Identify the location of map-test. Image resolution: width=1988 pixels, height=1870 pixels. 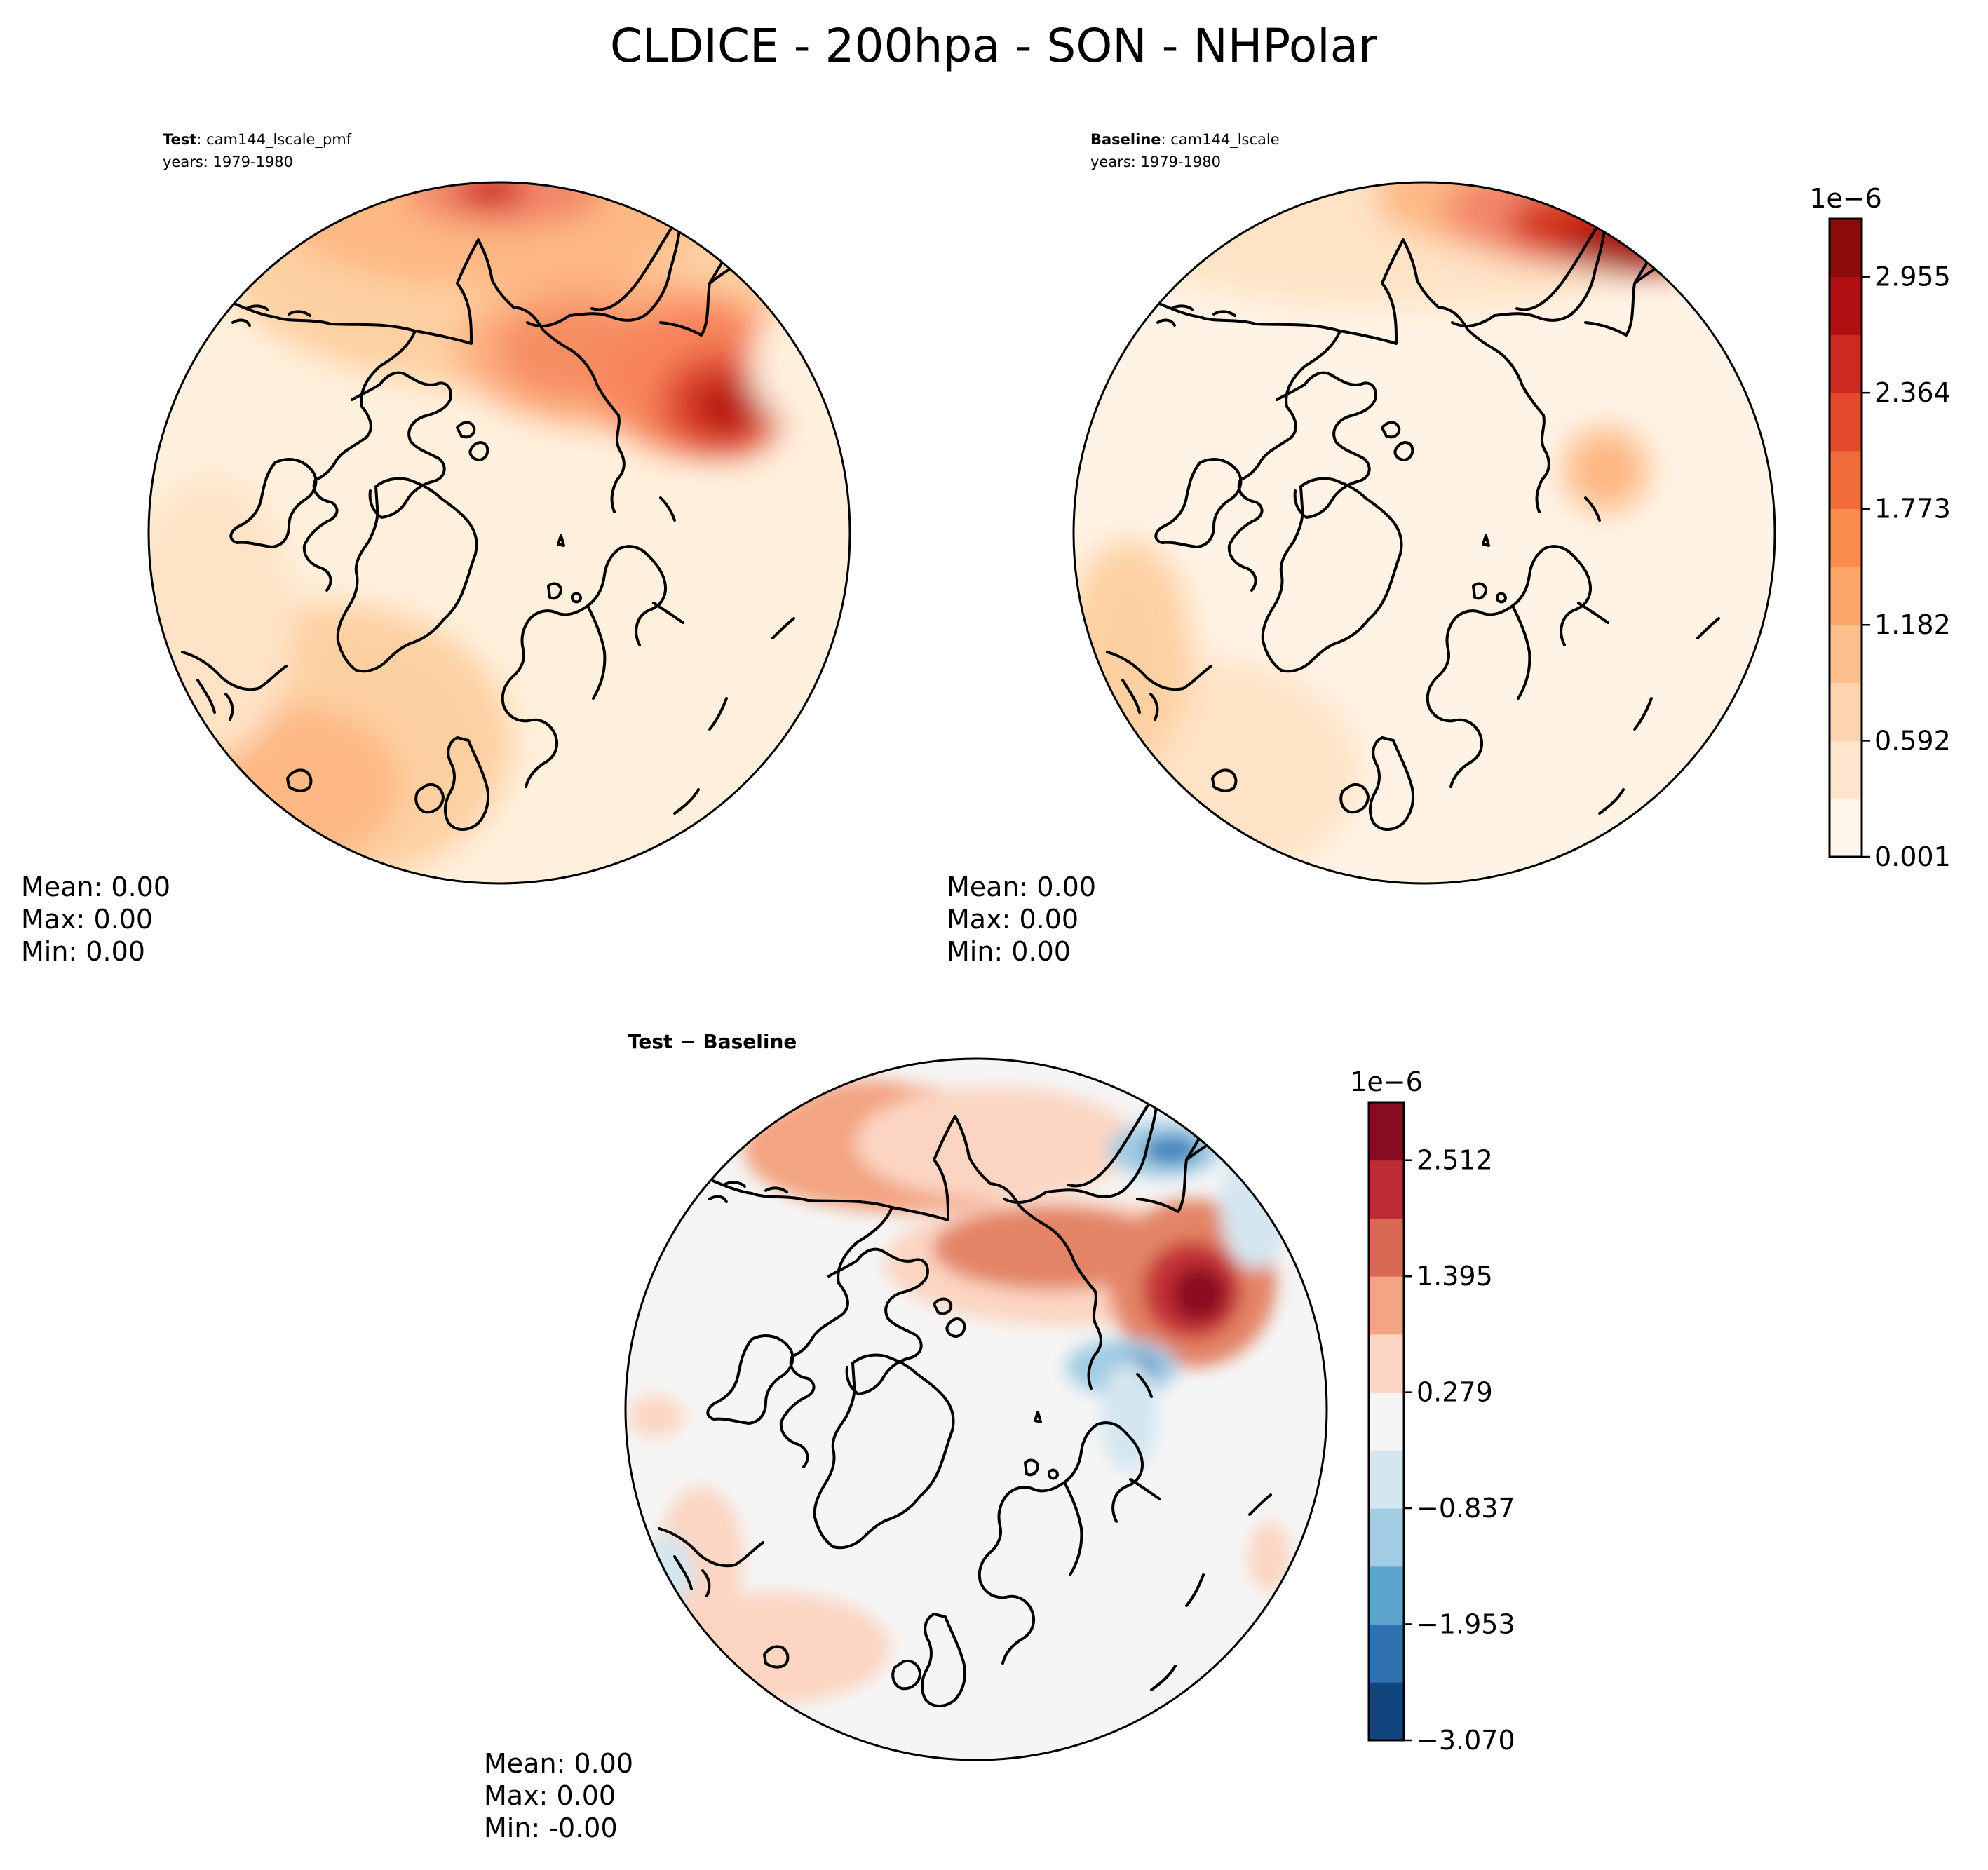
(500, 532).